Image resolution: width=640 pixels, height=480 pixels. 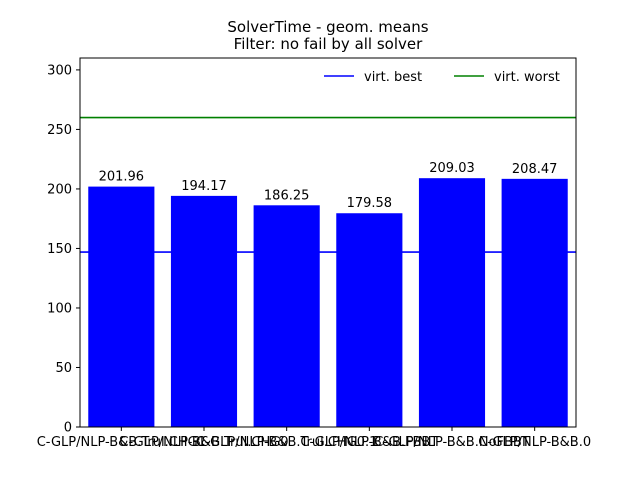 I want to click on bar-value-label: 179.58, so click(x=370, y=203).